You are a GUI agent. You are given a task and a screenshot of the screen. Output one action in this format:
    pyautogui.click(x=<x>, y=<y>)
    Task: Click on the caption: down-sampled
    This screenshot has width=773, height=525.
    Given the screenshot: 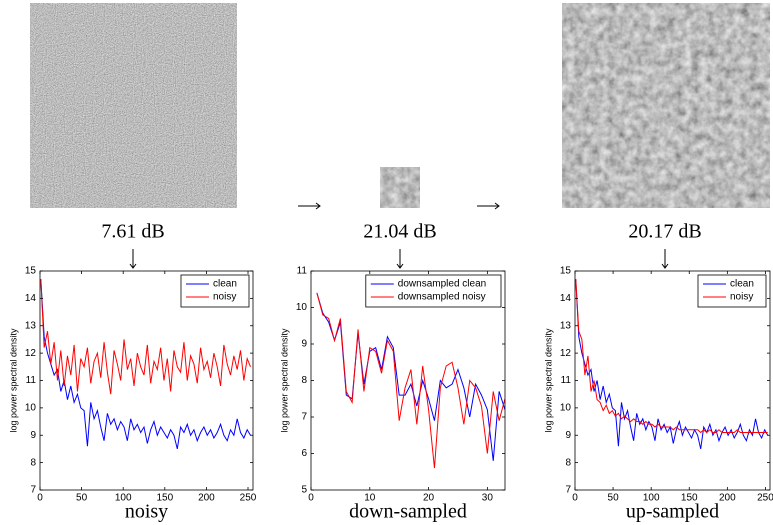 What is the action you would take?
    pyautogui.click(x=408, y=512)
    